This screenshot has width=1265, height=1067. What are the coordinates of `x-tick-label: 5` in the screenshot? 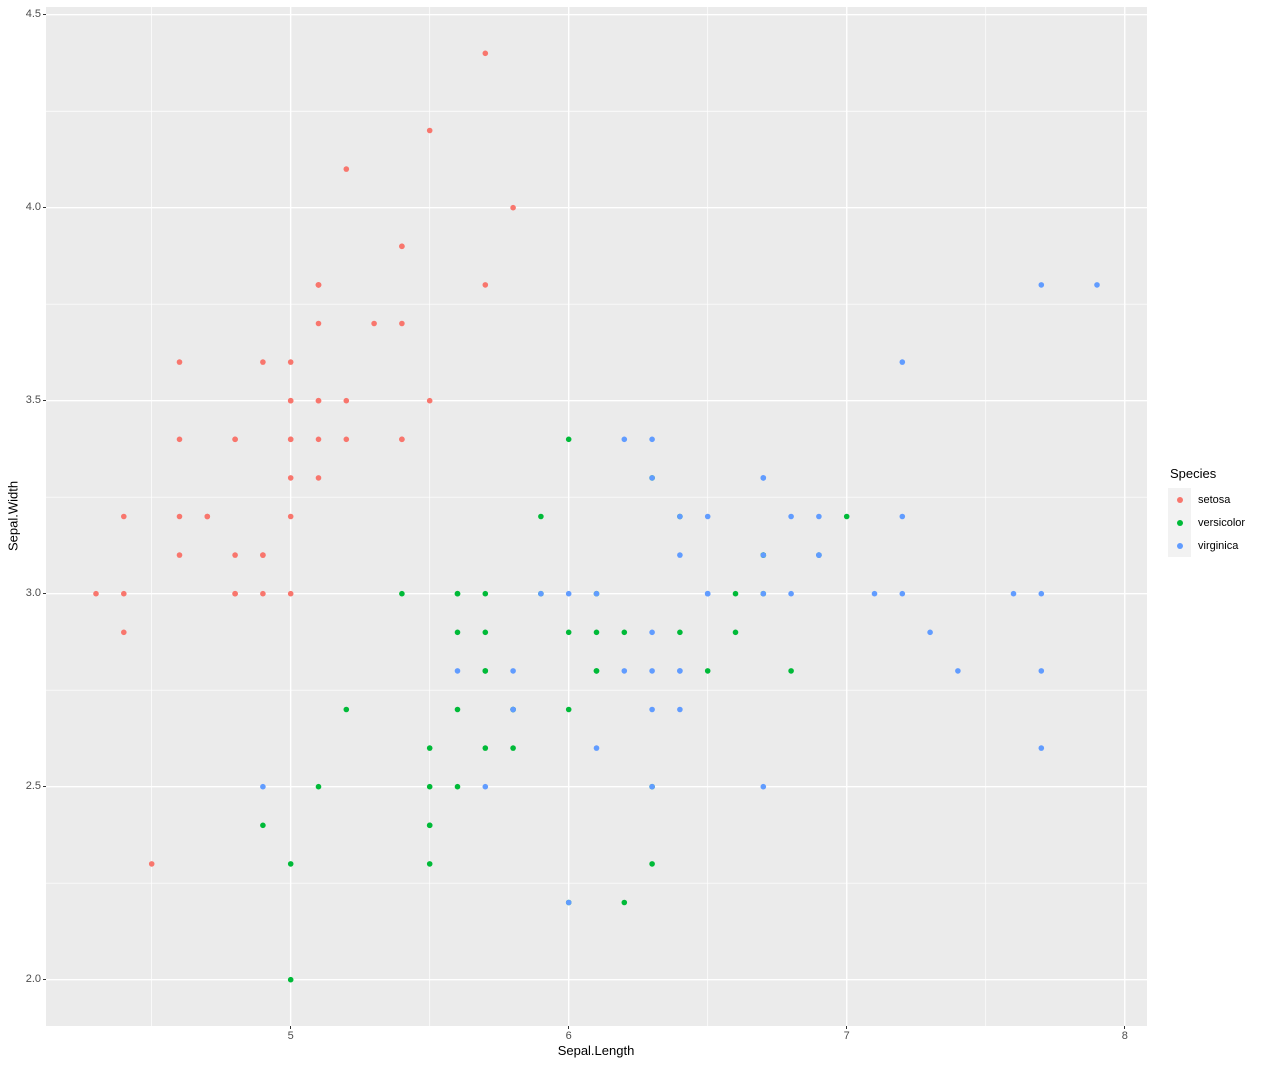 It's located at (290, 1036).